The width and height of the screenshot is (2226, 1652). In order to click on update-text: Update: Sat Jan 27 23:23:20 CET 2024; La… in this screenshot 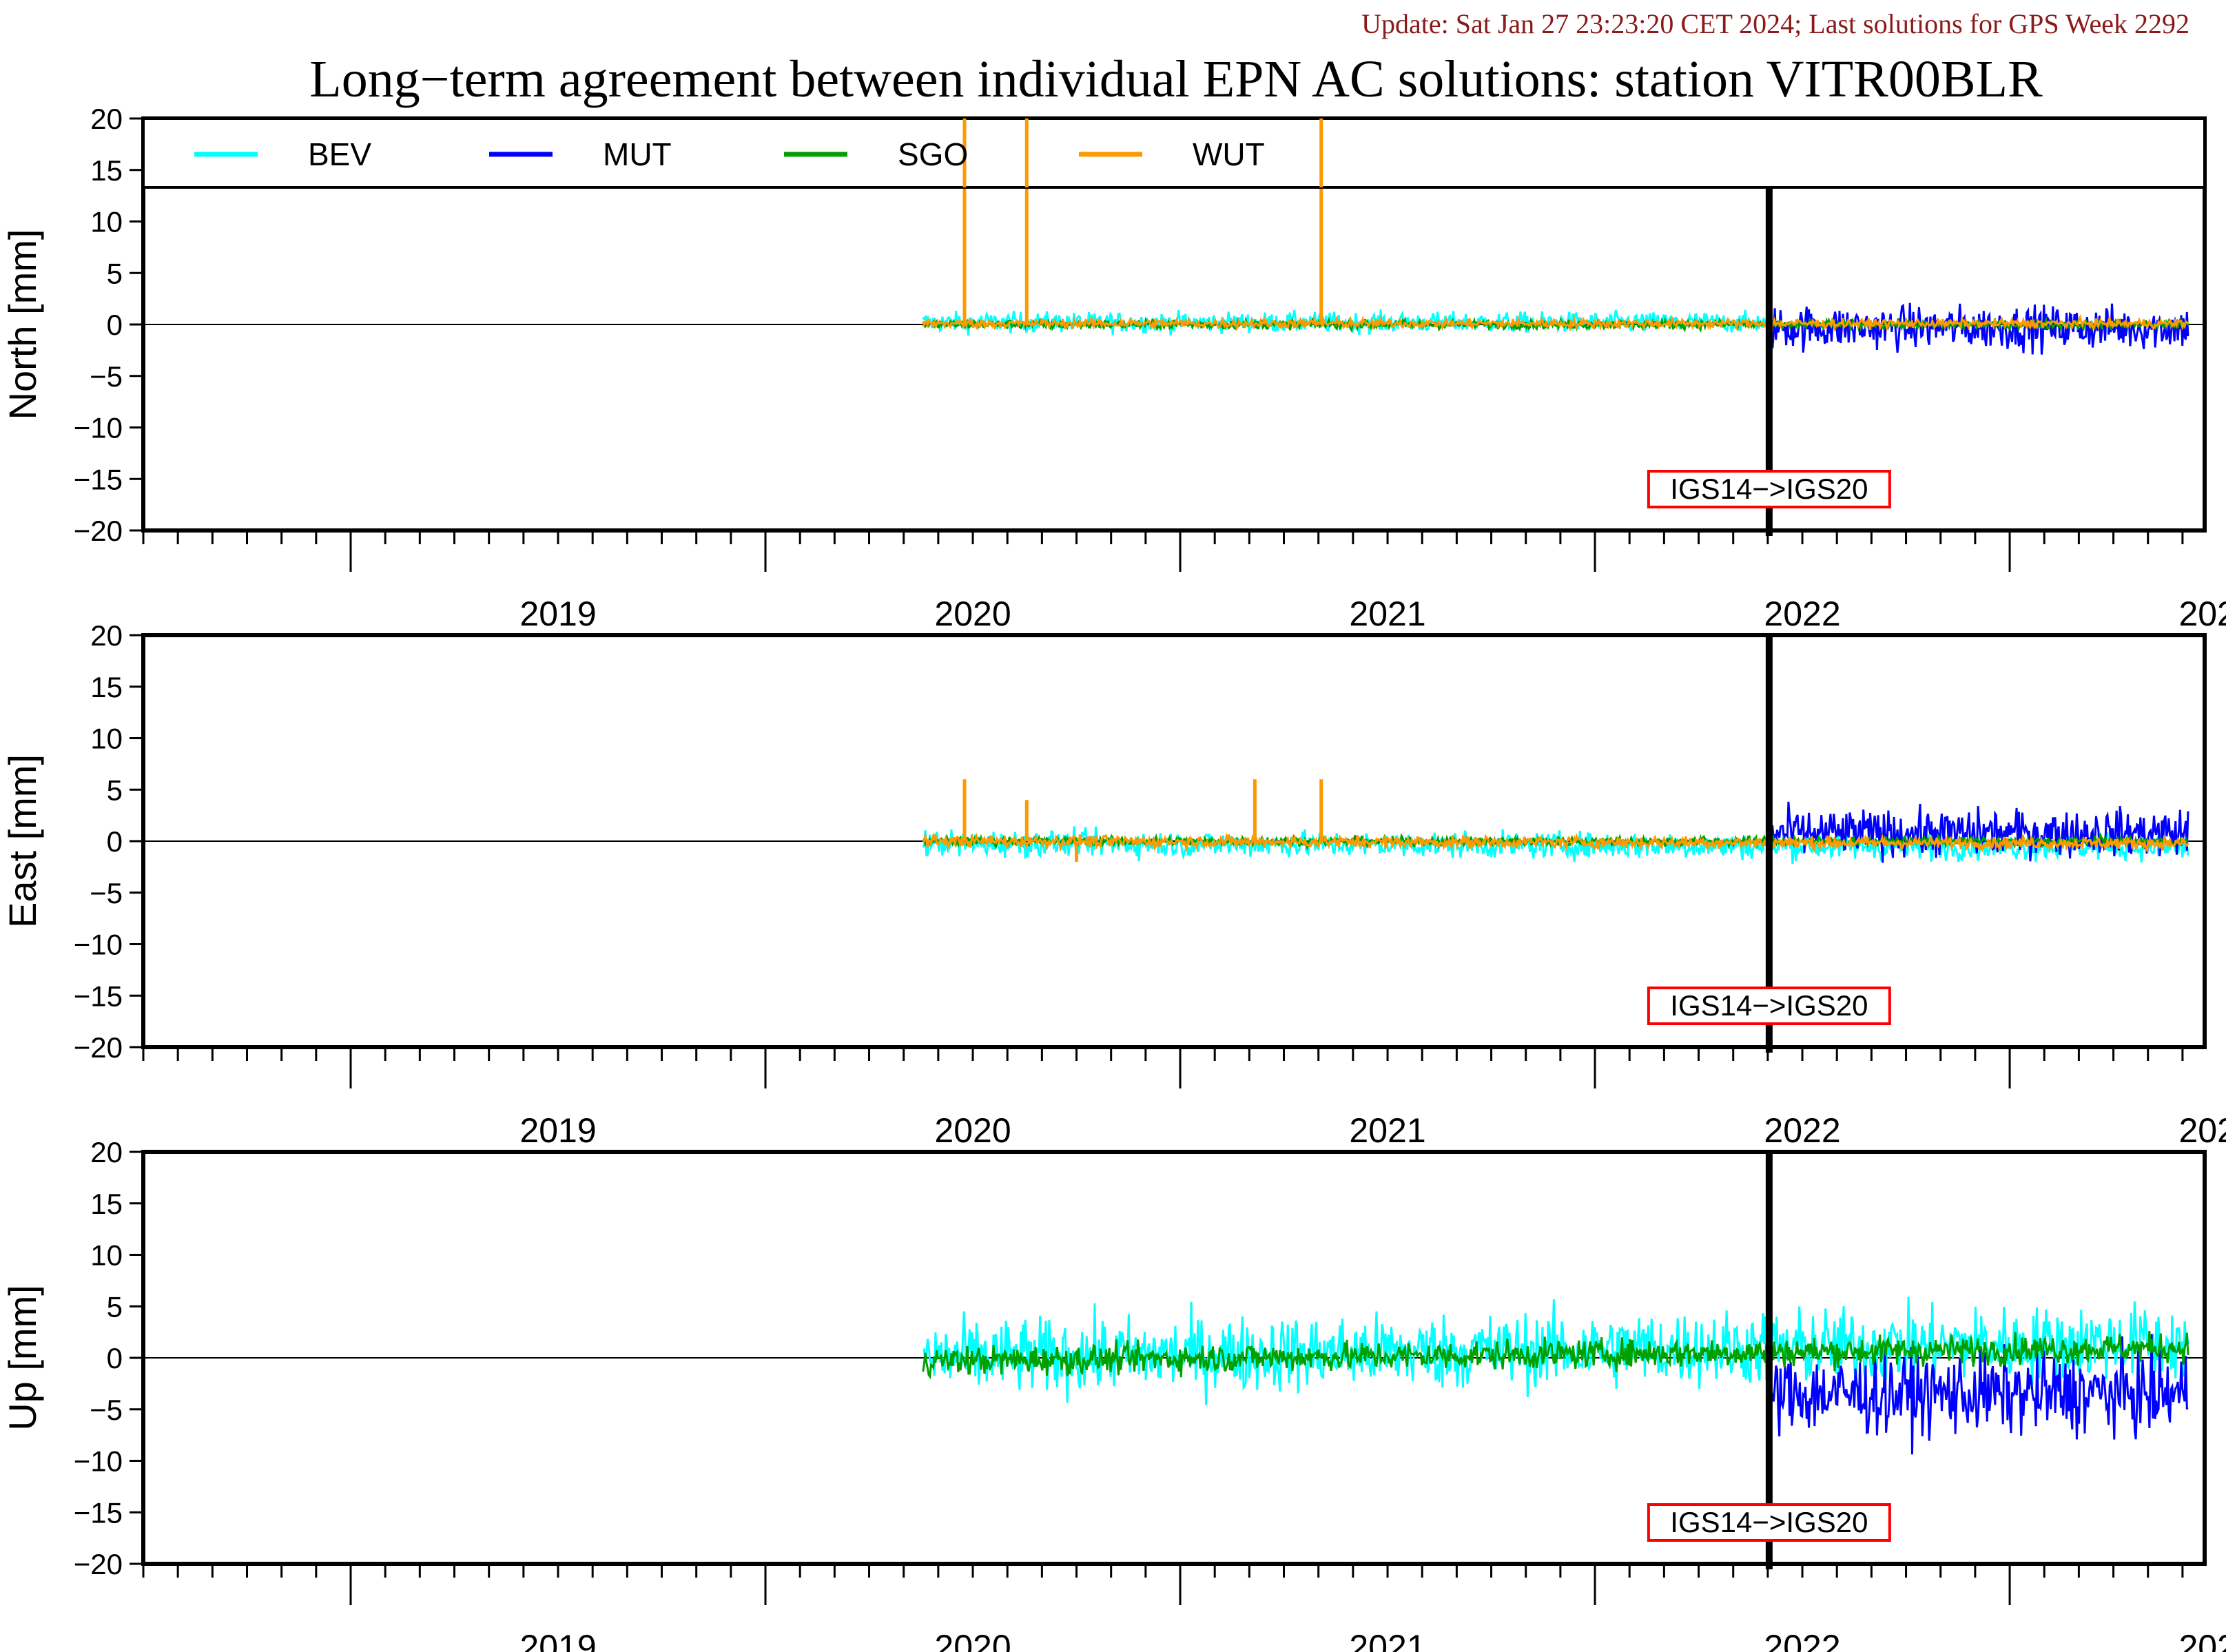, I will do `click(1775, 23)`.